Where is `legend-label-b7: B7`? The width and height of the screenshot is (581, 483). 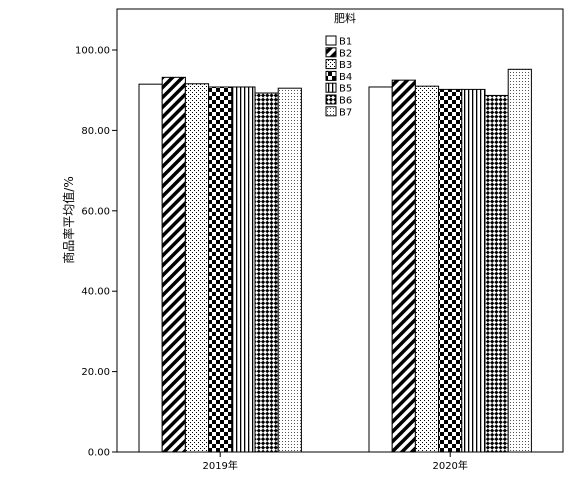
legend-label-b7: B7 is located at coordinates (345, 112).